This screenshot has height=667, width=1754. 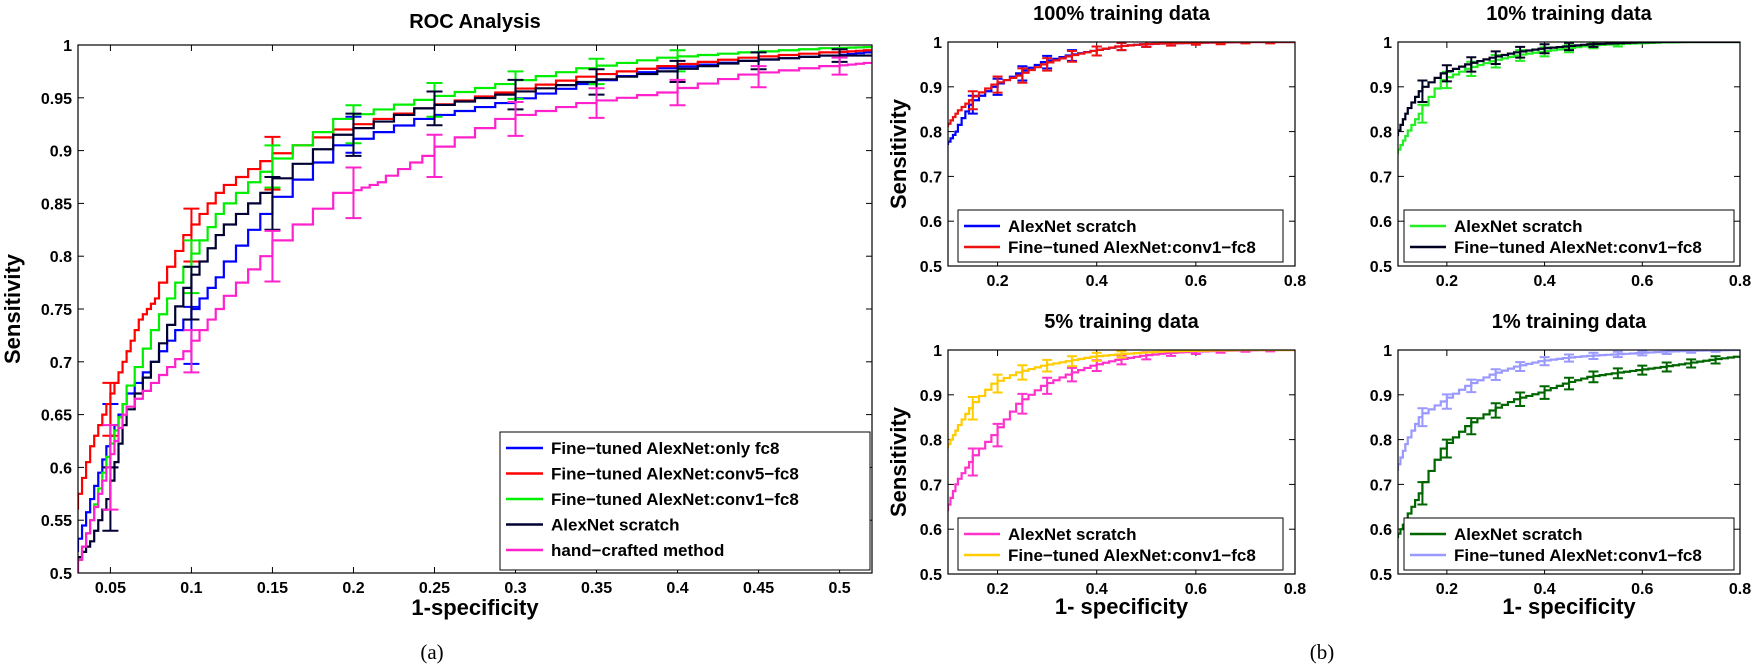 What do you see at coordinates (191, 588) in the screenshot?
I see `x-tick-label: 0.1` at bounding box center [191, 588].